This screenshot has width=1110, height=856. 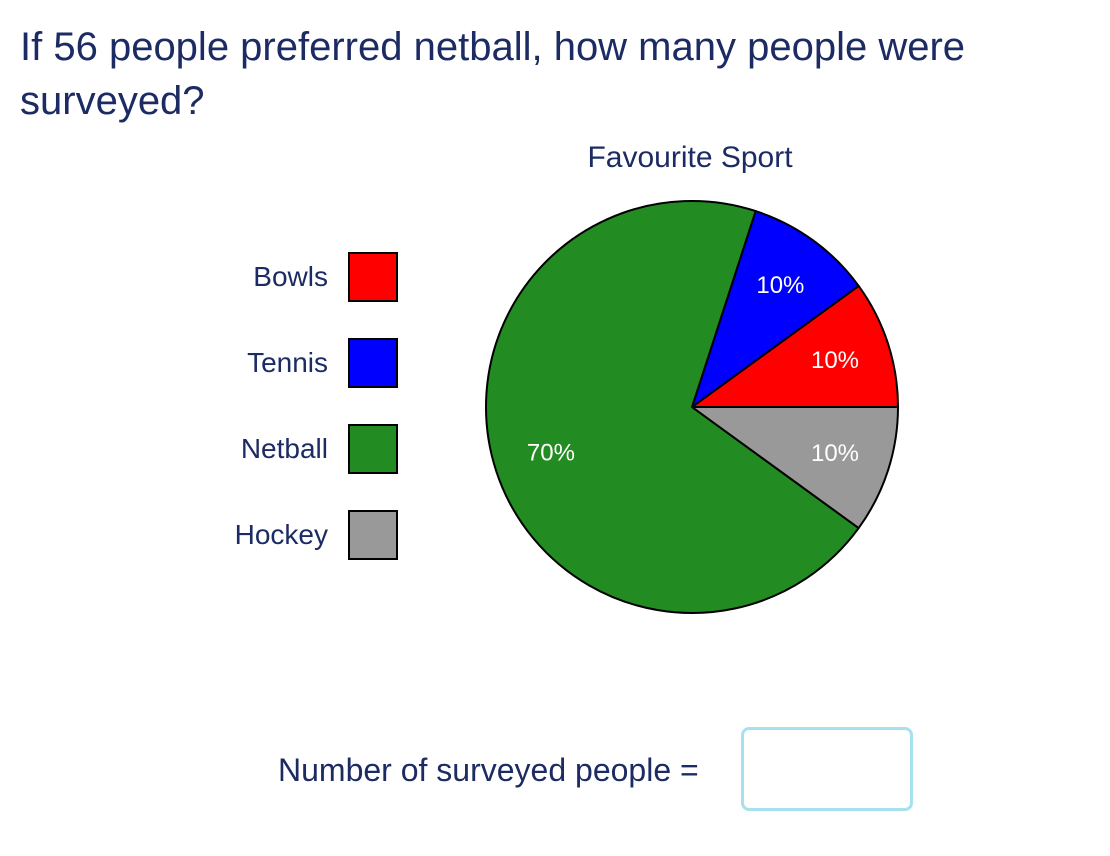 What do you see at coordinates (373, 277) in the screenshot?
I see `legend-swatch-bowls` at bounding box center [373, 277].